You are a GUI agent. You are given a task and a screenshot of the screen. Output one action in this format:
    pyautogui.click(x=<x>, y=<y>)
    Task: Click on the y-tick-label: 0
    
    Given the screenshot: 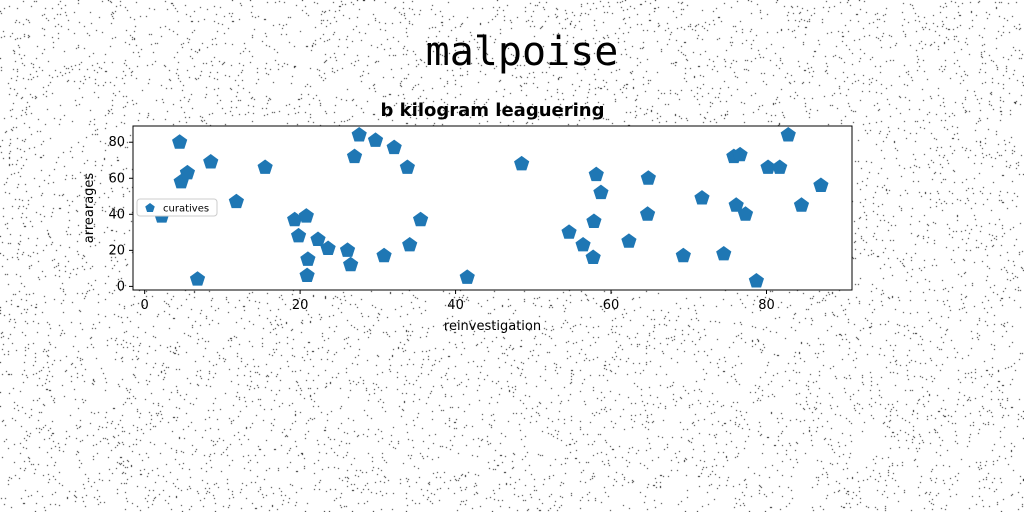 What is the action you would take?
    pyautogui.click(x=121, y=286)
    